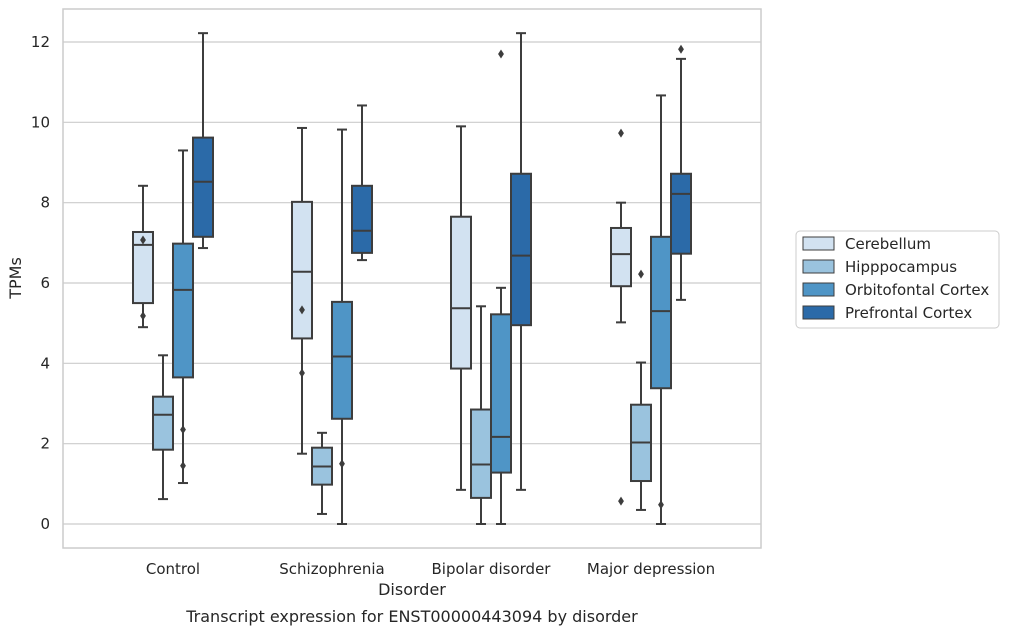 This screenshot has width=1009, height=634. I want to click on legend-frame, so click(897, 279).